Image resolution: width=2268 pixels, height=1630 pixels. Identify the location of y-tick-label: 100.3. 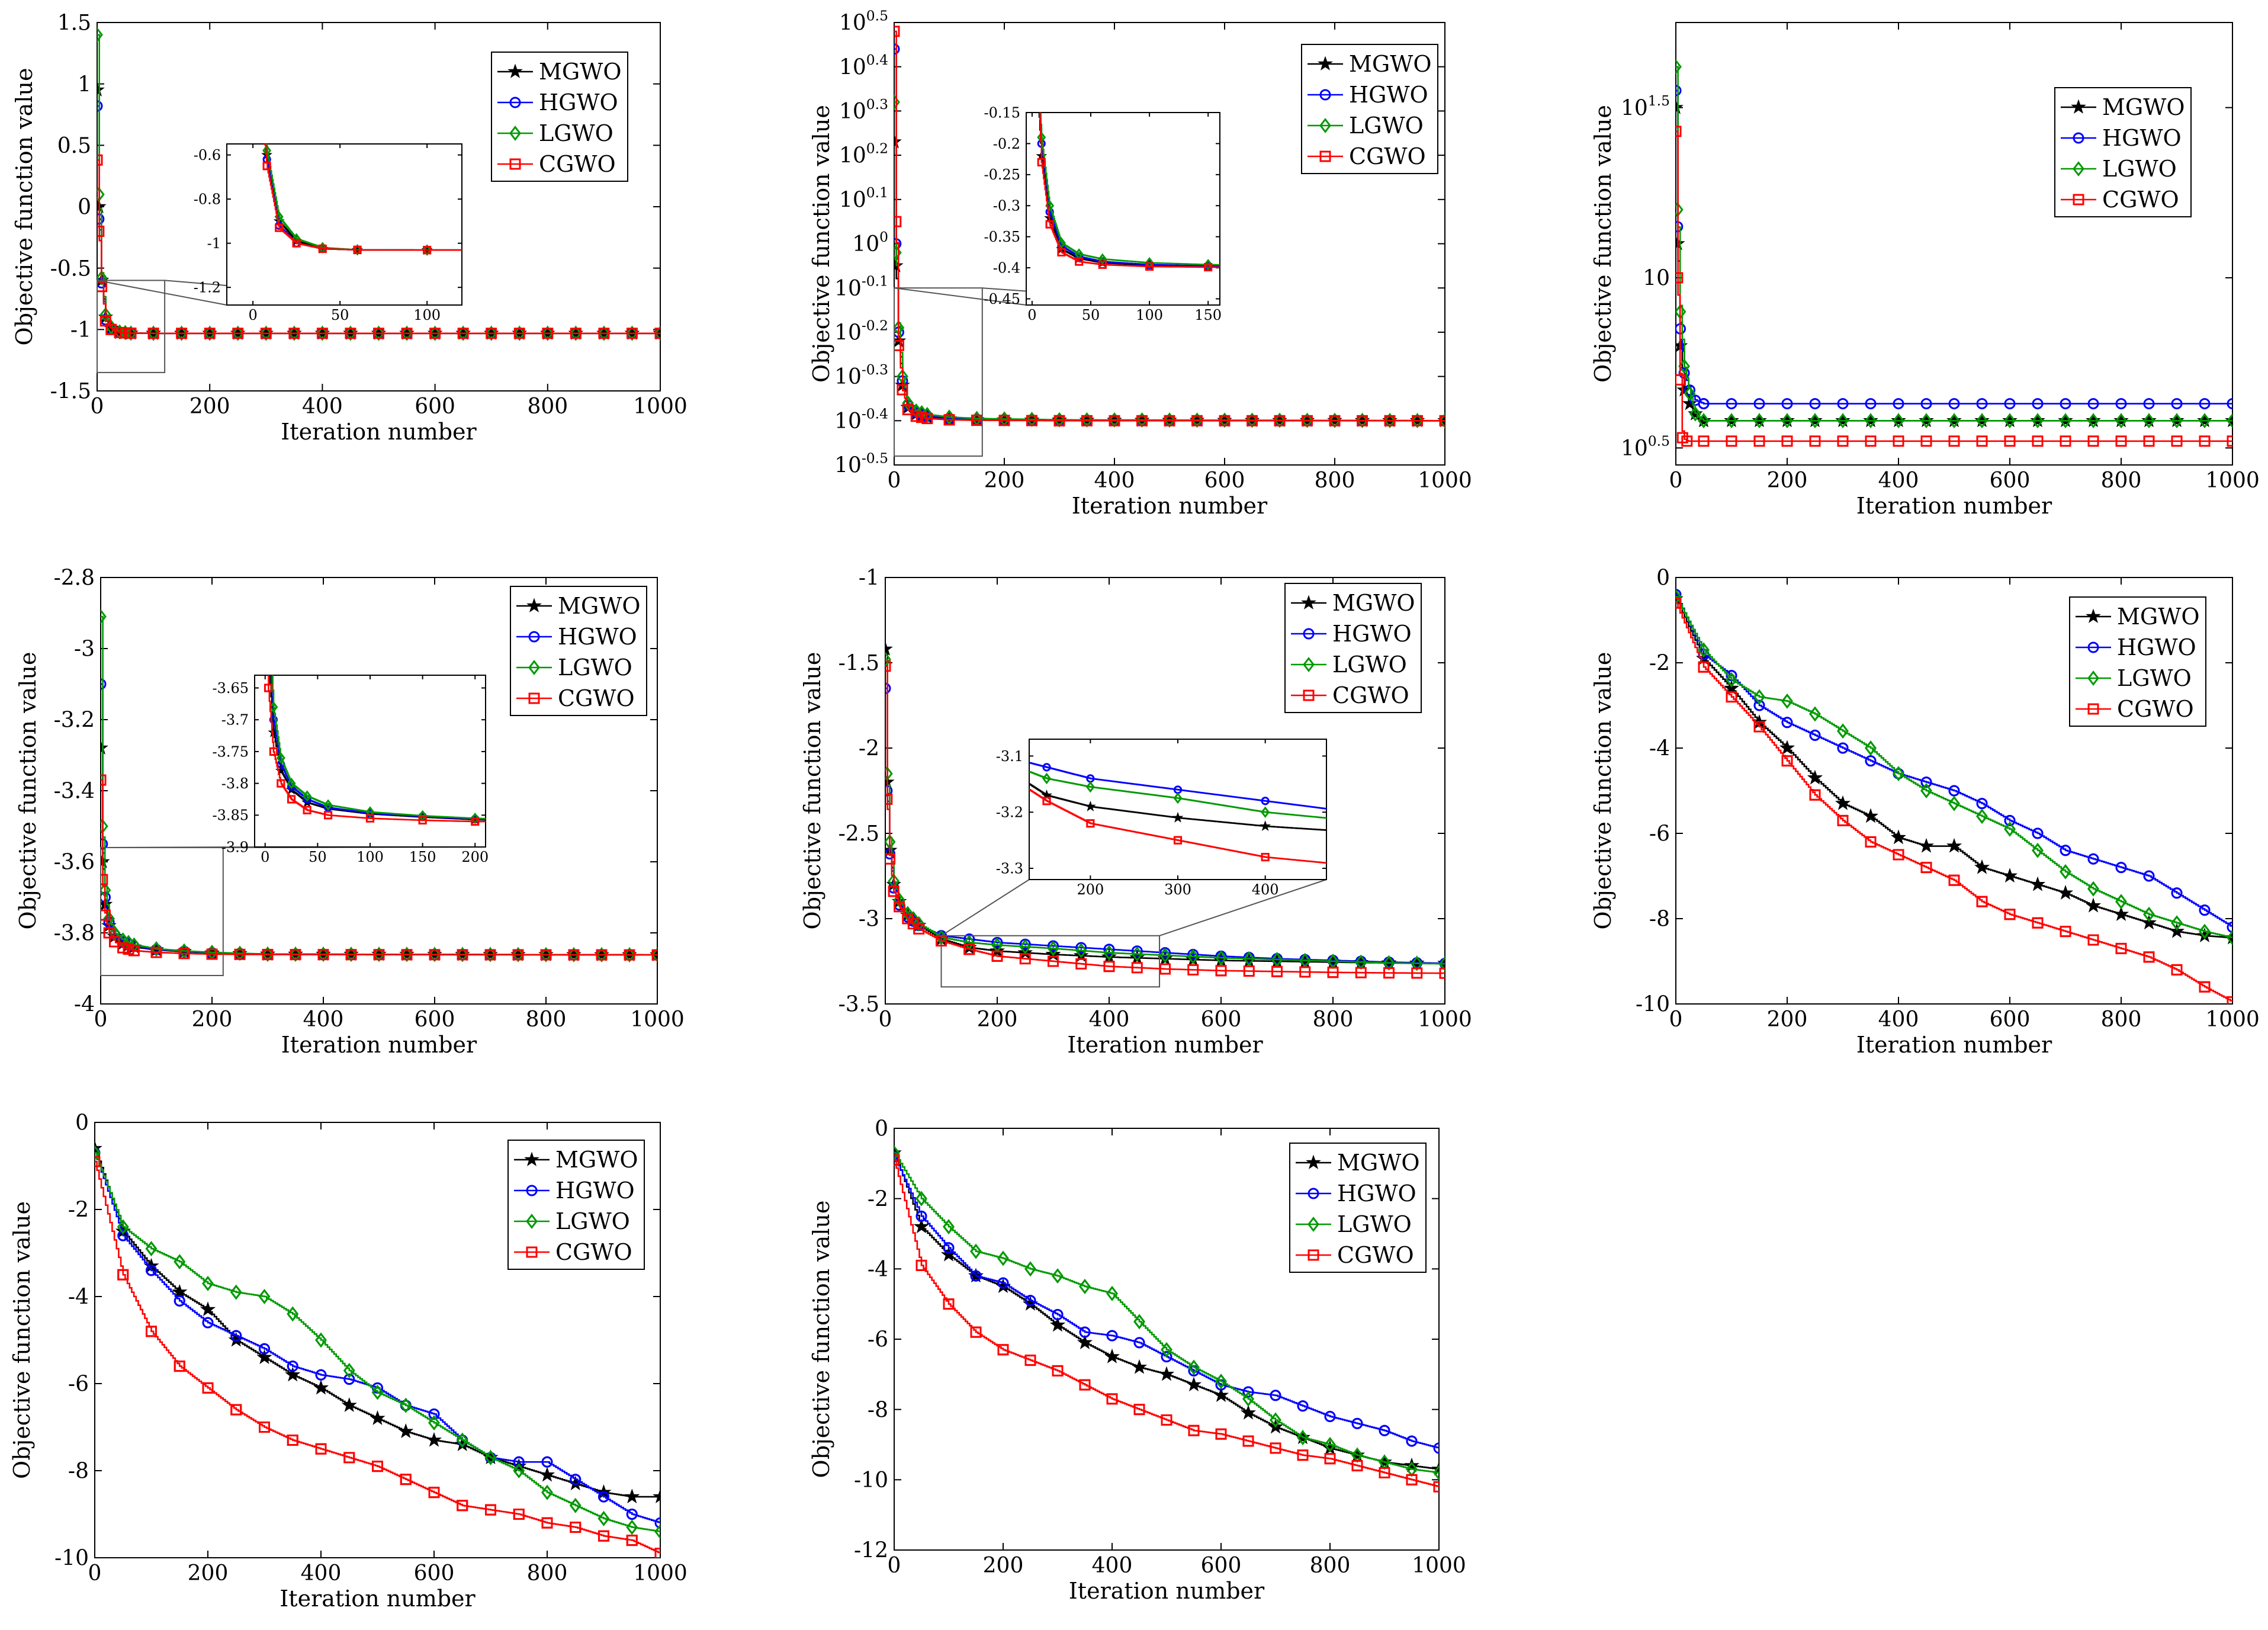
(864, 110).